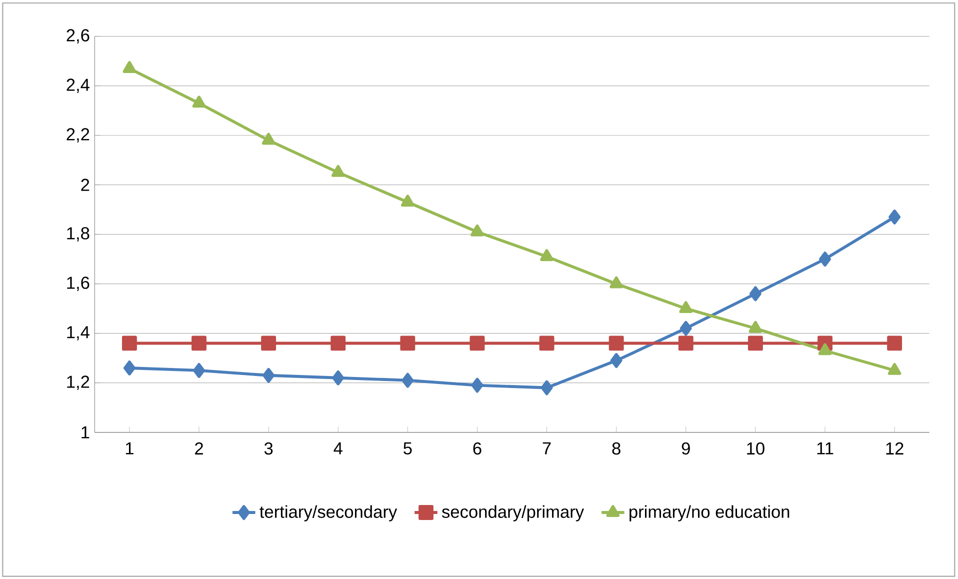 The height and width of the screenshot is (579, 958). I want to click on y-tick-label: 2,2, so click(78, 135).